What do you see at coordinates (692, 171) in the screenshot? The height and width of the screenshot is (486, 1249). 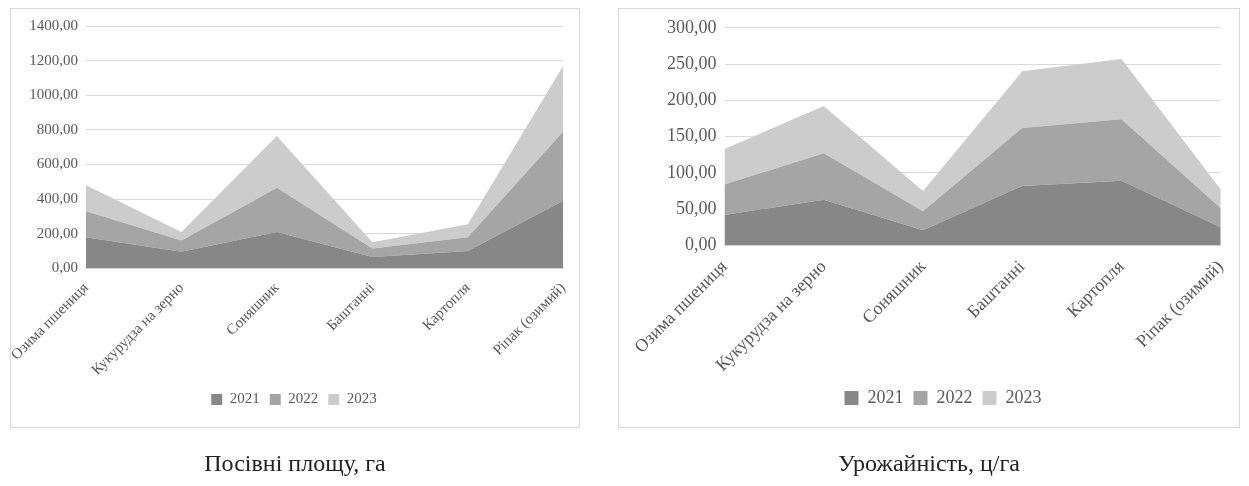 I see `y-tick-label: 100,00` at bounding box center [692, 171].